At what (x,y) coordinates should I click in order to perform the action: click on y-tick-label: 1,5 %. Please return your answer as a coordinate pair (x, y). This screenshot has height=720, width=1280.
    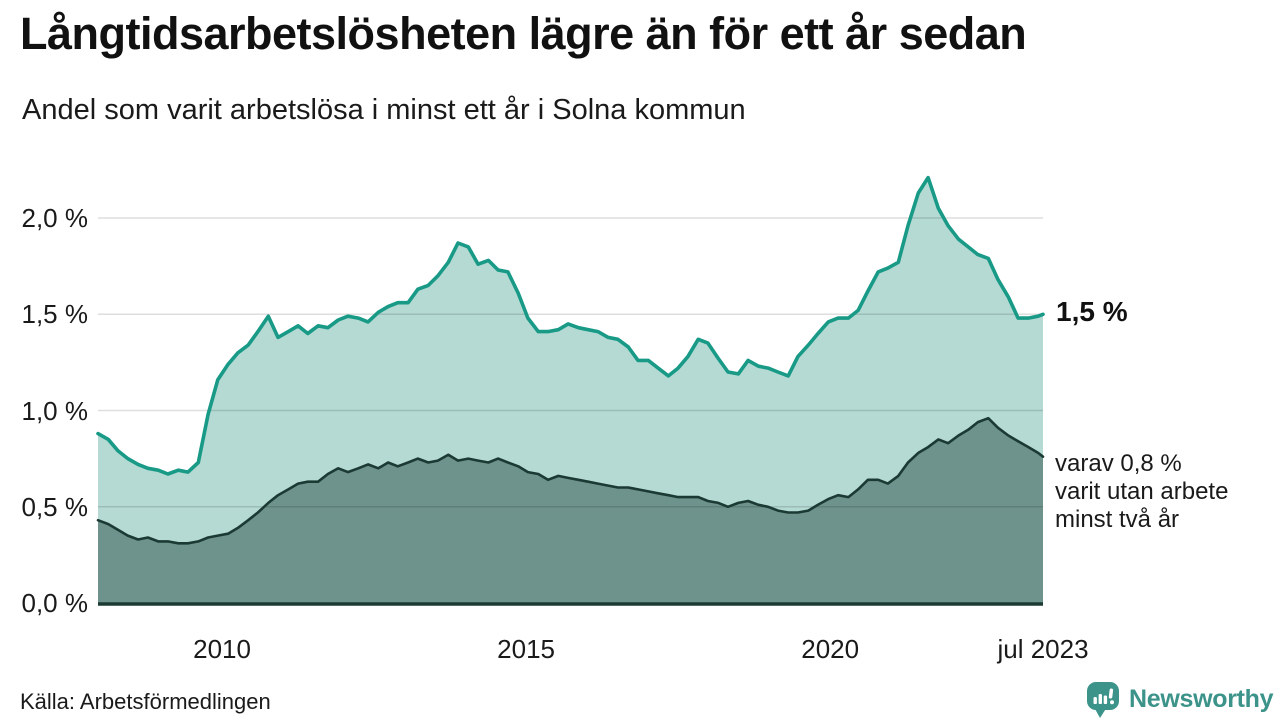
    Looking at the image, I should click on (55, 314).